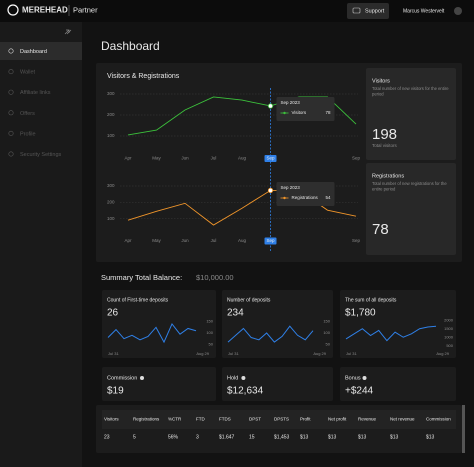  I want to click on table-header-cell: DPST, so click(255, 419).